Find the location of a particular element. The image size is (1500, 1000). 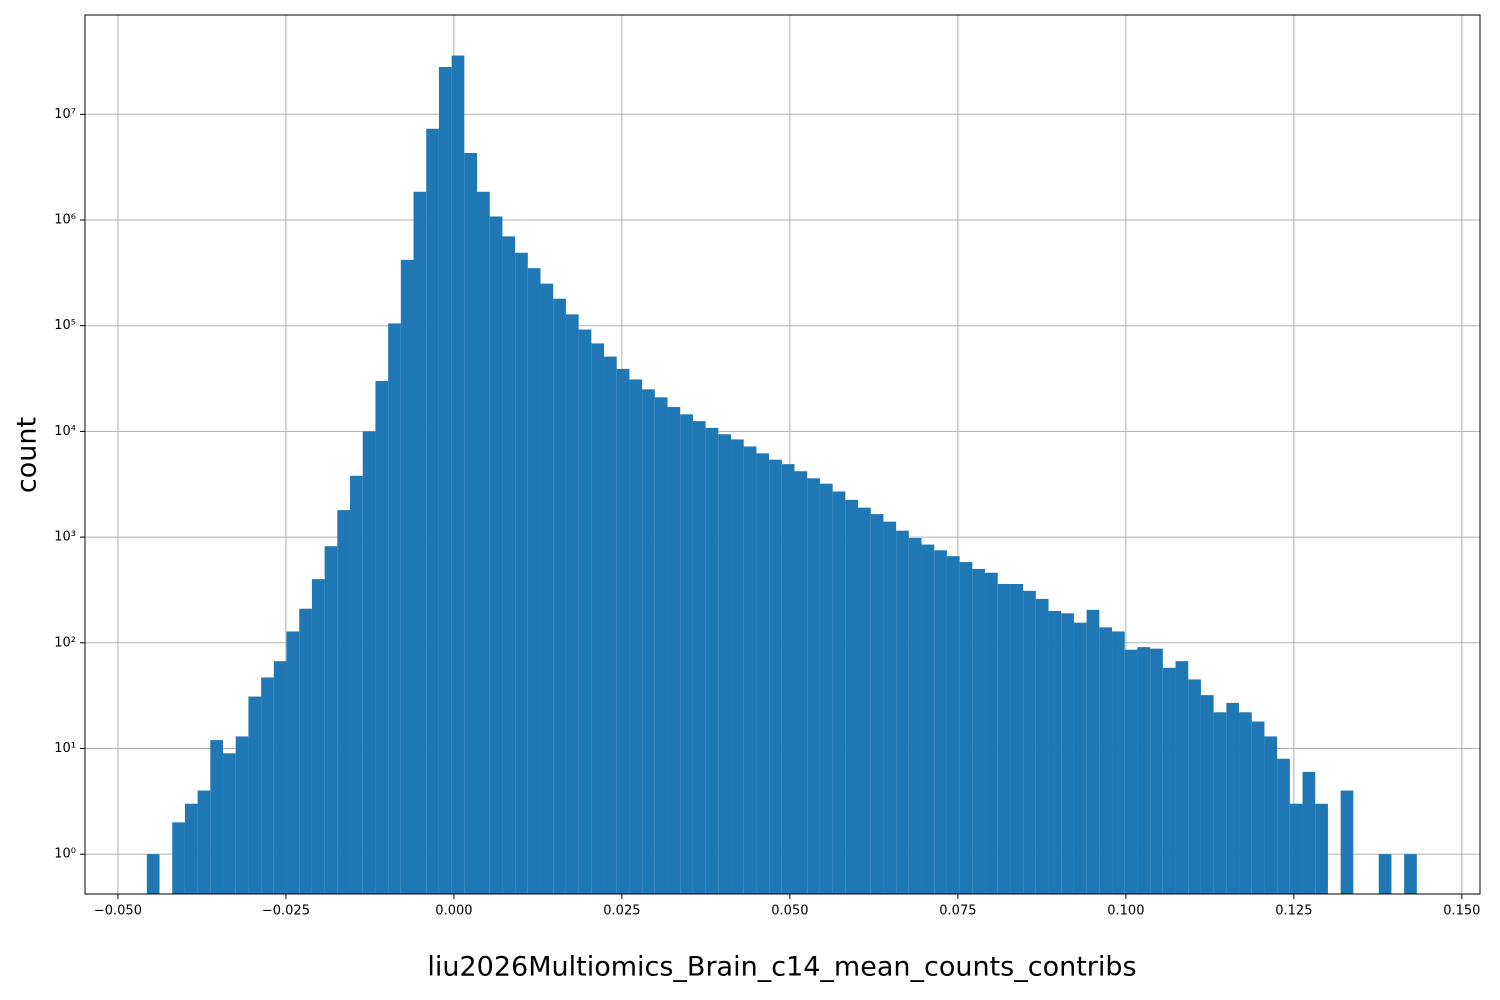

y-tick-label: 10⁰ is located at coordinates (65, 854).